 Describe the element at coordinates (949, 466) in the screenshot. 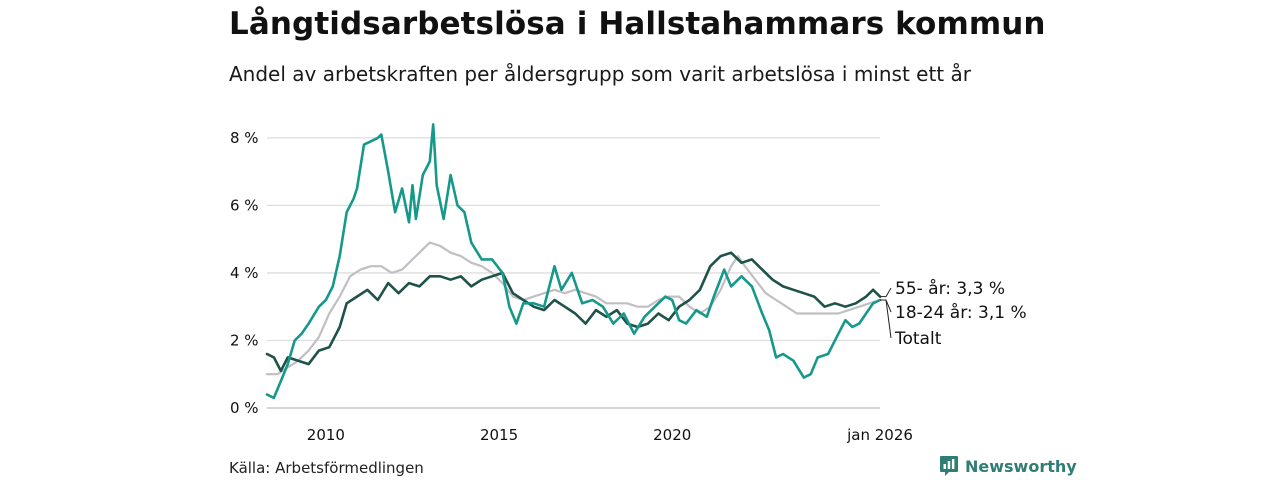

I see `newsworthy-logo-icon` at that location.